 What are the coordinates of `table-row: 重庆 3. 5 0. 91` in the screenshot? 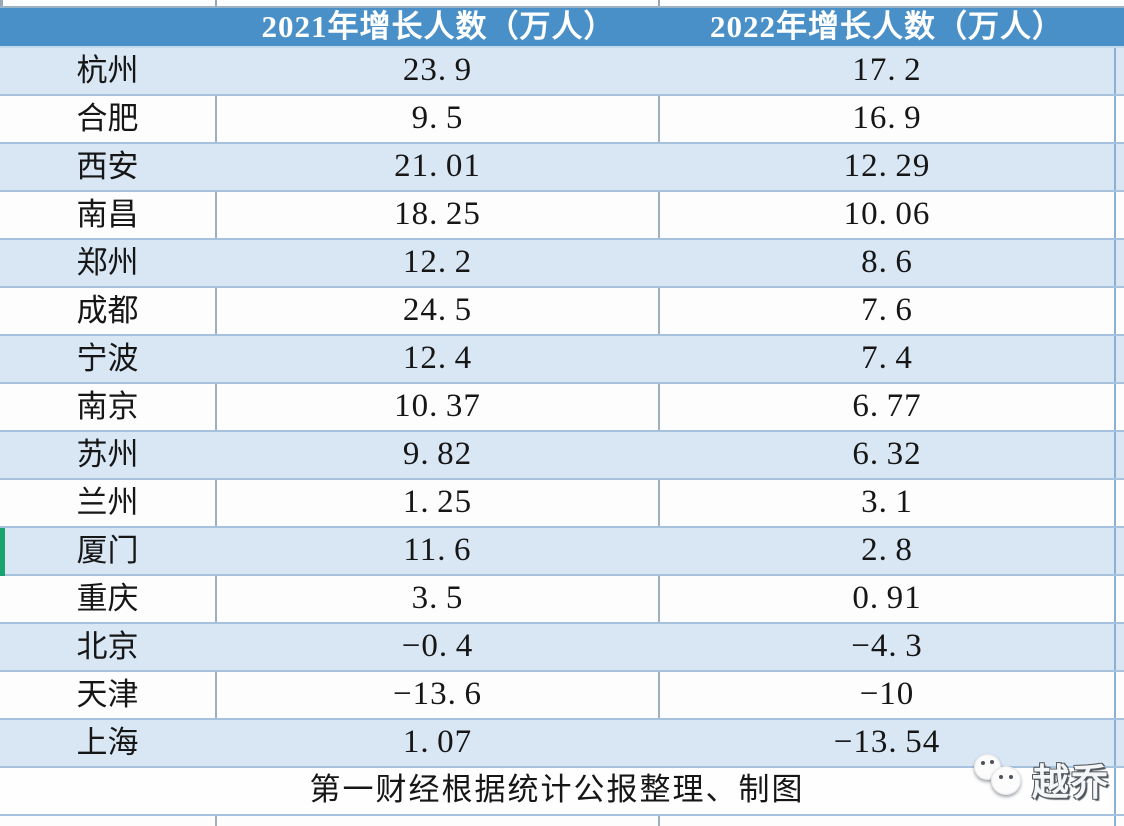 It's located at (562, 600).